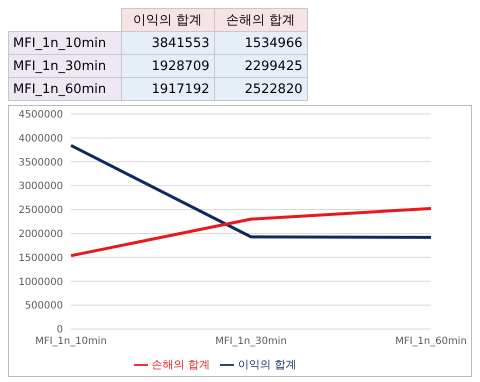 The height and width of the screenshot is (382, 480). Describe the element at coordinates (431, 342) in the screenshot. I see `x-tick-label: MFI_1n_60min` at that location.